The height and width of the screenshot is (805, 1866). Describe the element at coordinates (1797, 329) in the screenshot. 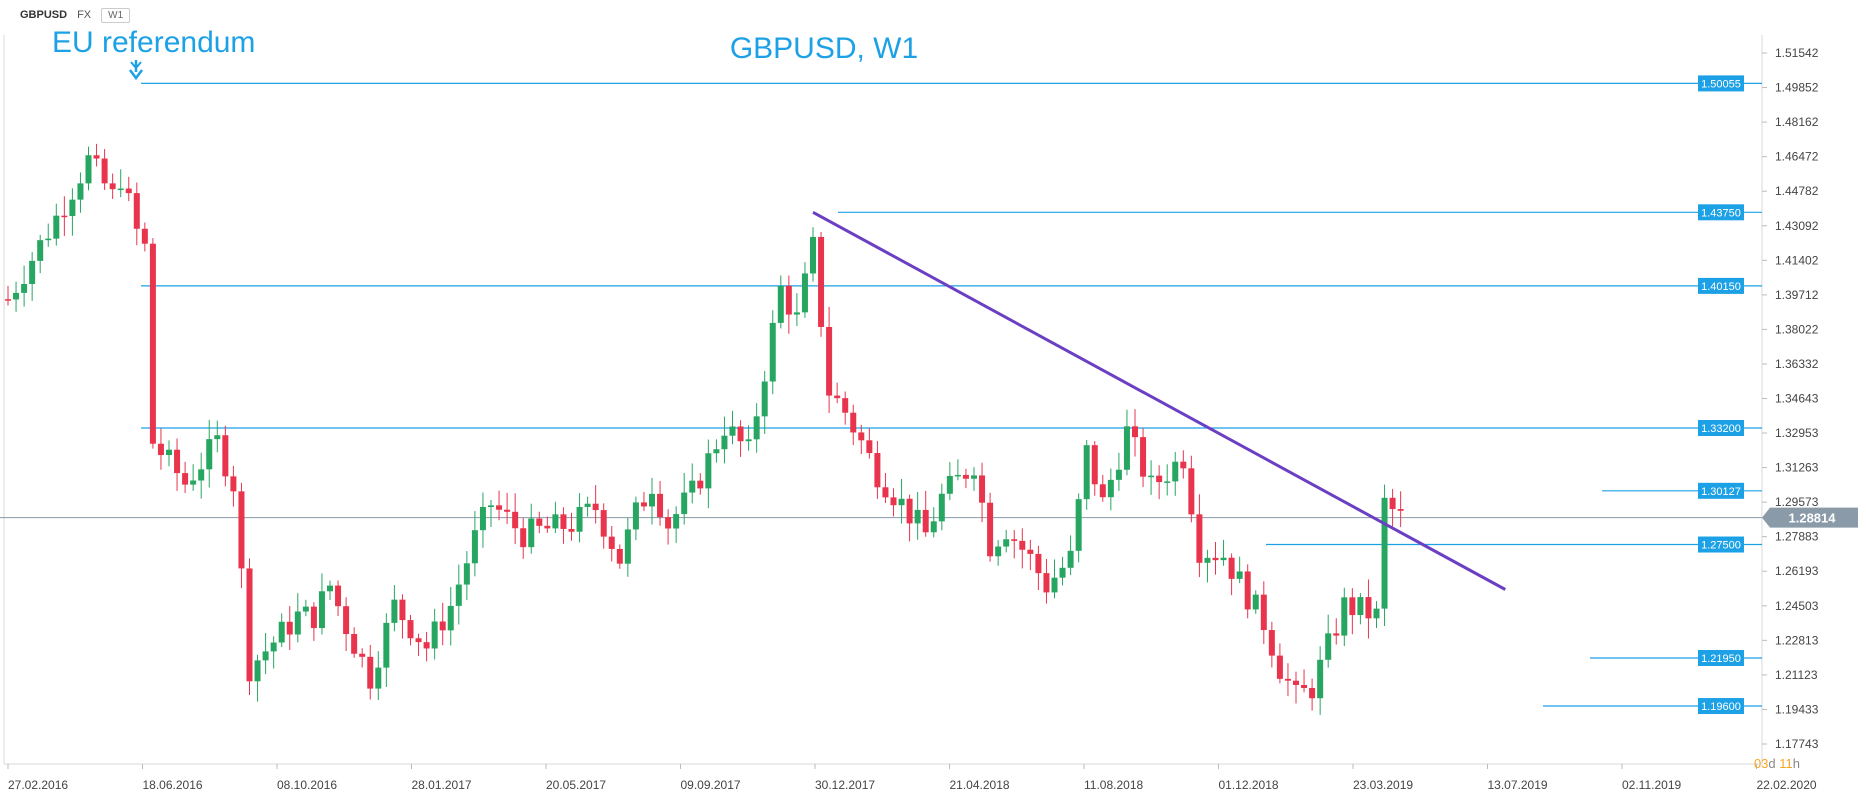

I see `y-tick-label: 1.38022` at that location.